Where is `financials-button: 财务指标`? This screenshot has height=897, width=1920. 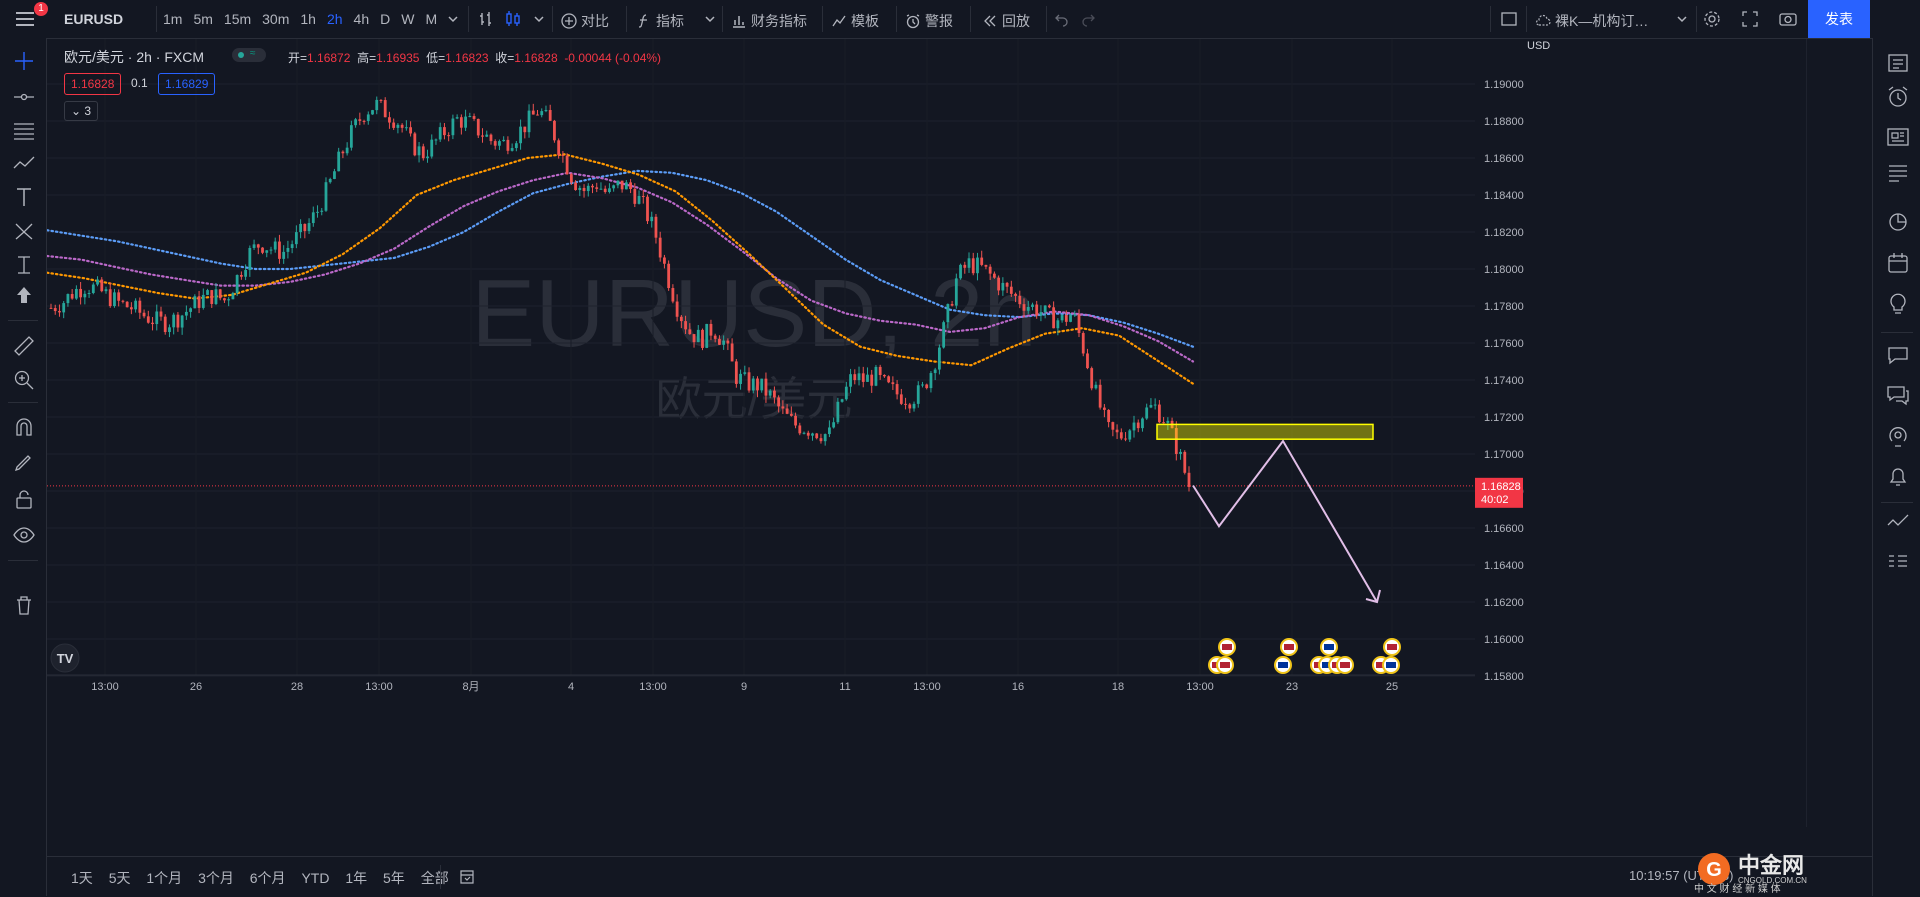
financials-button: 财务指标 is located at coordinates (769, 21).